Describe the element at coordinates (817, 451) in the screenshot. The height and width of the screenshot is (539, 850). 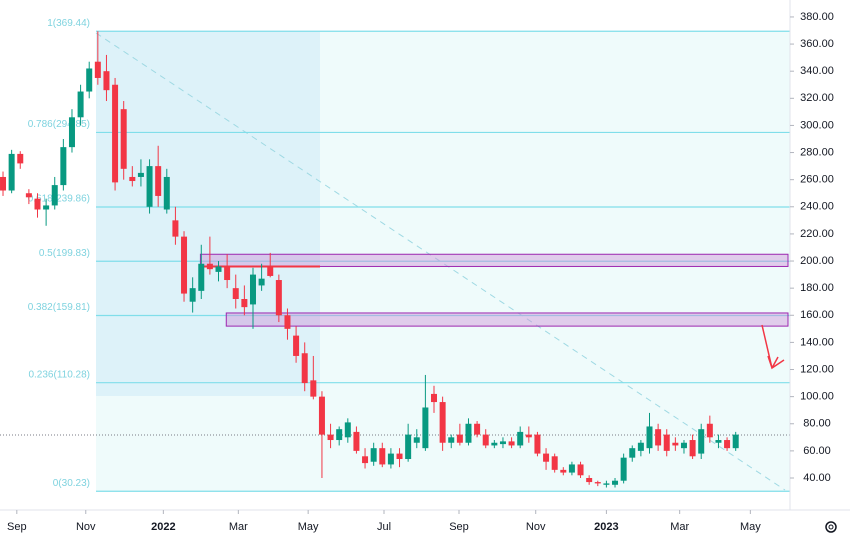
I see `y-tick-label: 60.00` at that location.